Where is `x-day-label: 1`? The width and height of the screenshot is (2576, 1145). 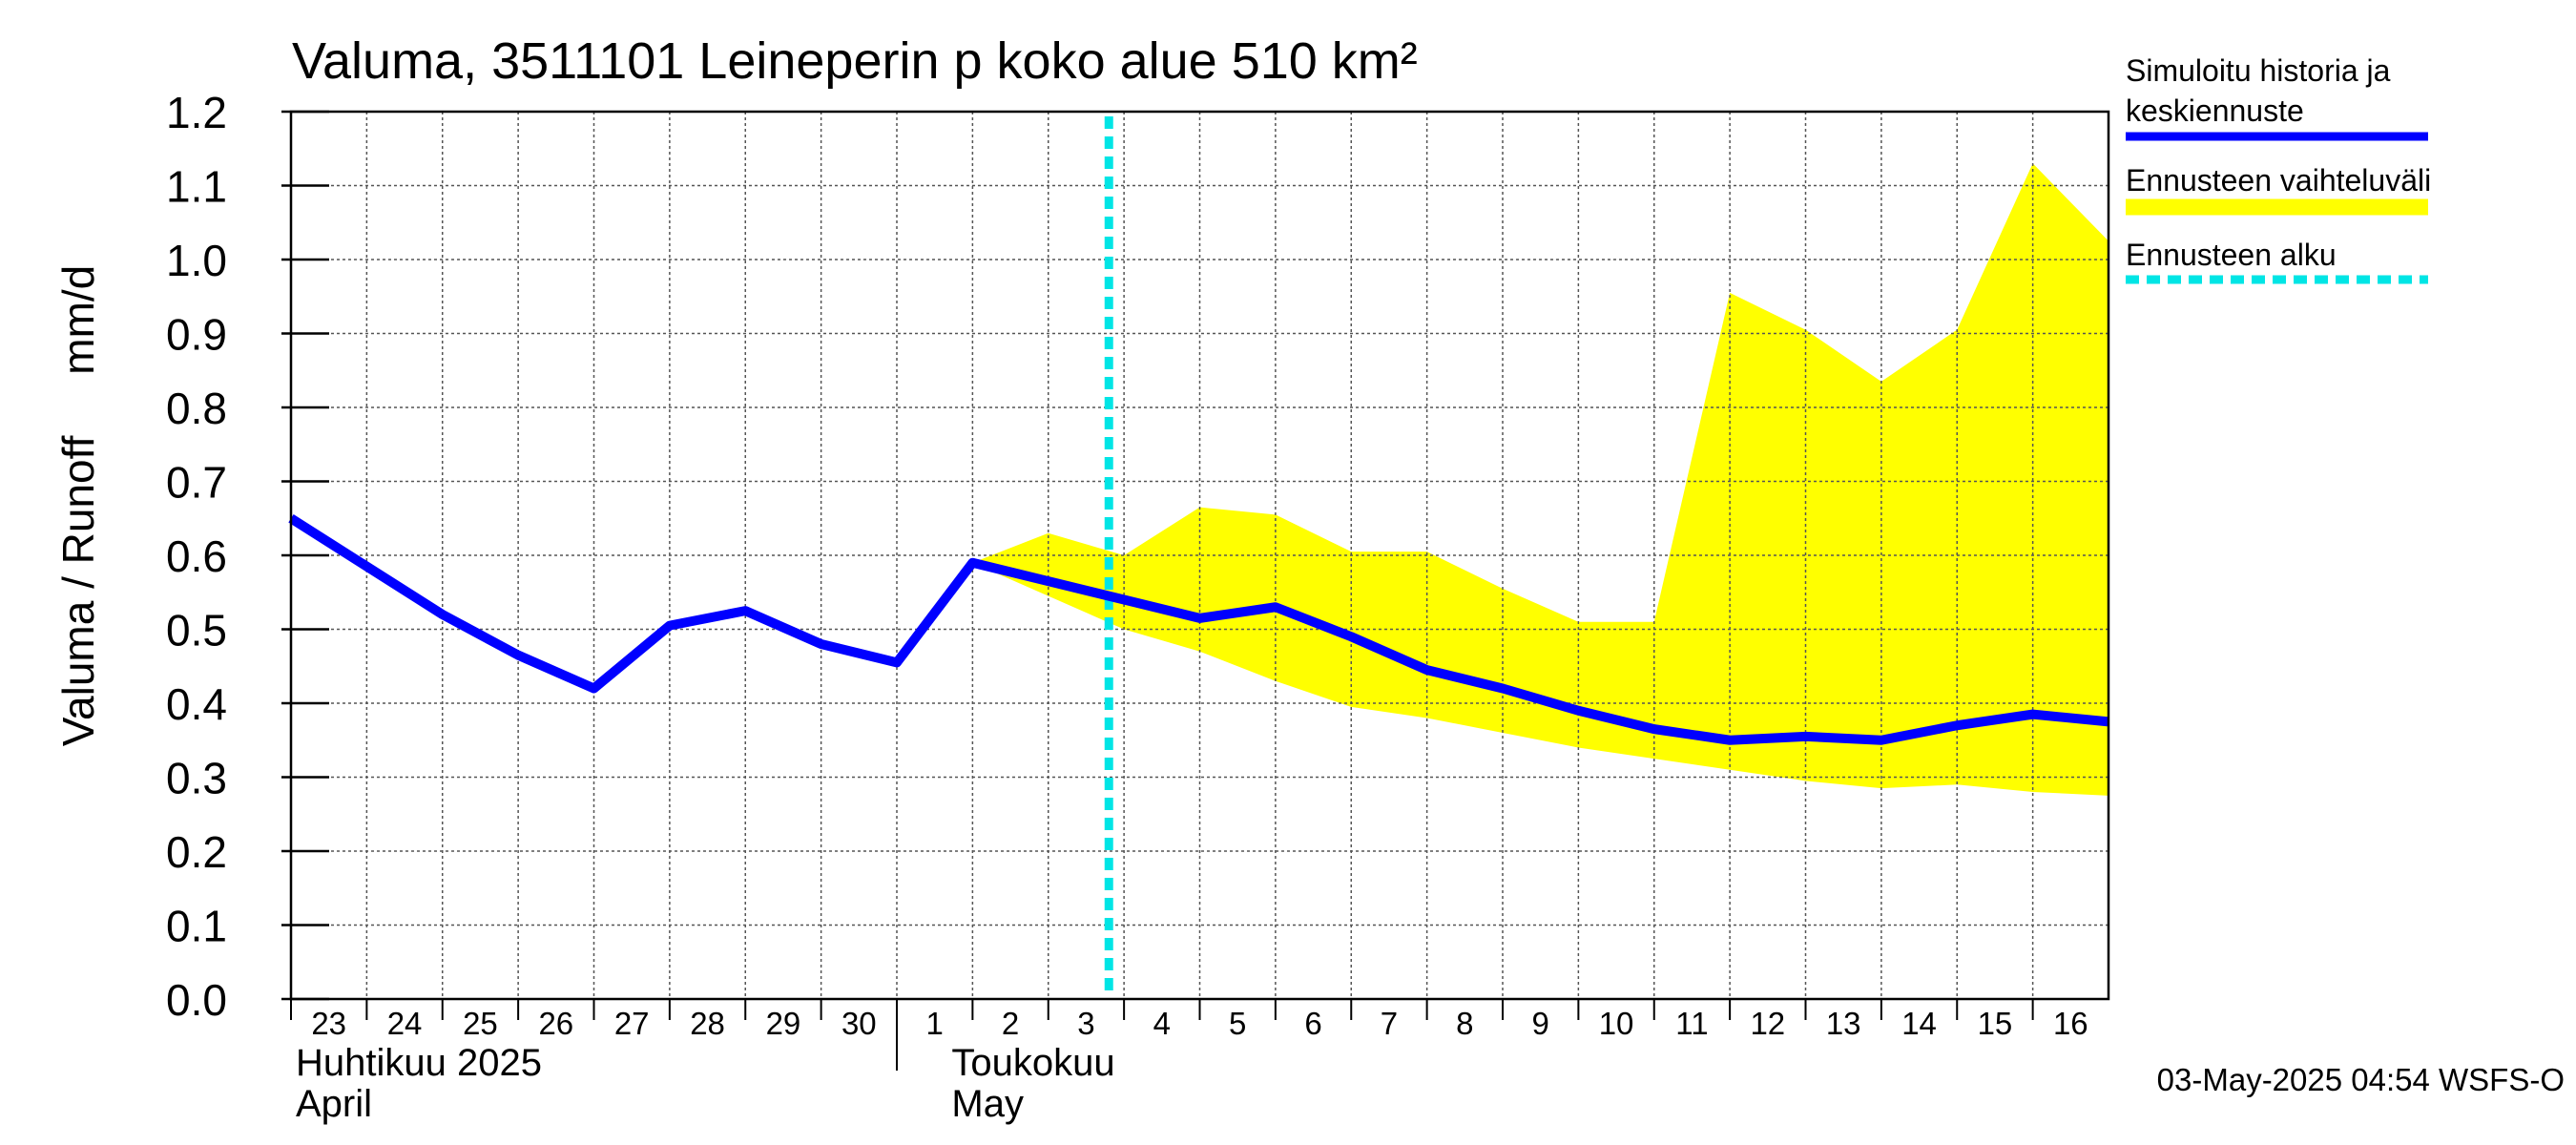 x-day-label: 1 is located at coordinates (935, 1023).